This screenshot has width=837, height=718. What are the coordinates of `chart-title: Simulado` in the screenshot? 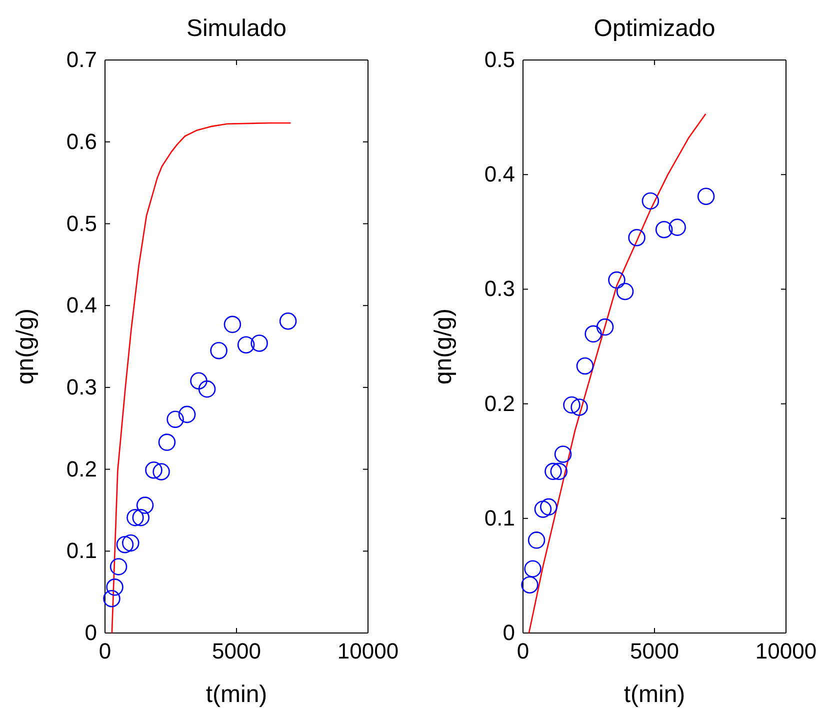 It's located at (236, 28).